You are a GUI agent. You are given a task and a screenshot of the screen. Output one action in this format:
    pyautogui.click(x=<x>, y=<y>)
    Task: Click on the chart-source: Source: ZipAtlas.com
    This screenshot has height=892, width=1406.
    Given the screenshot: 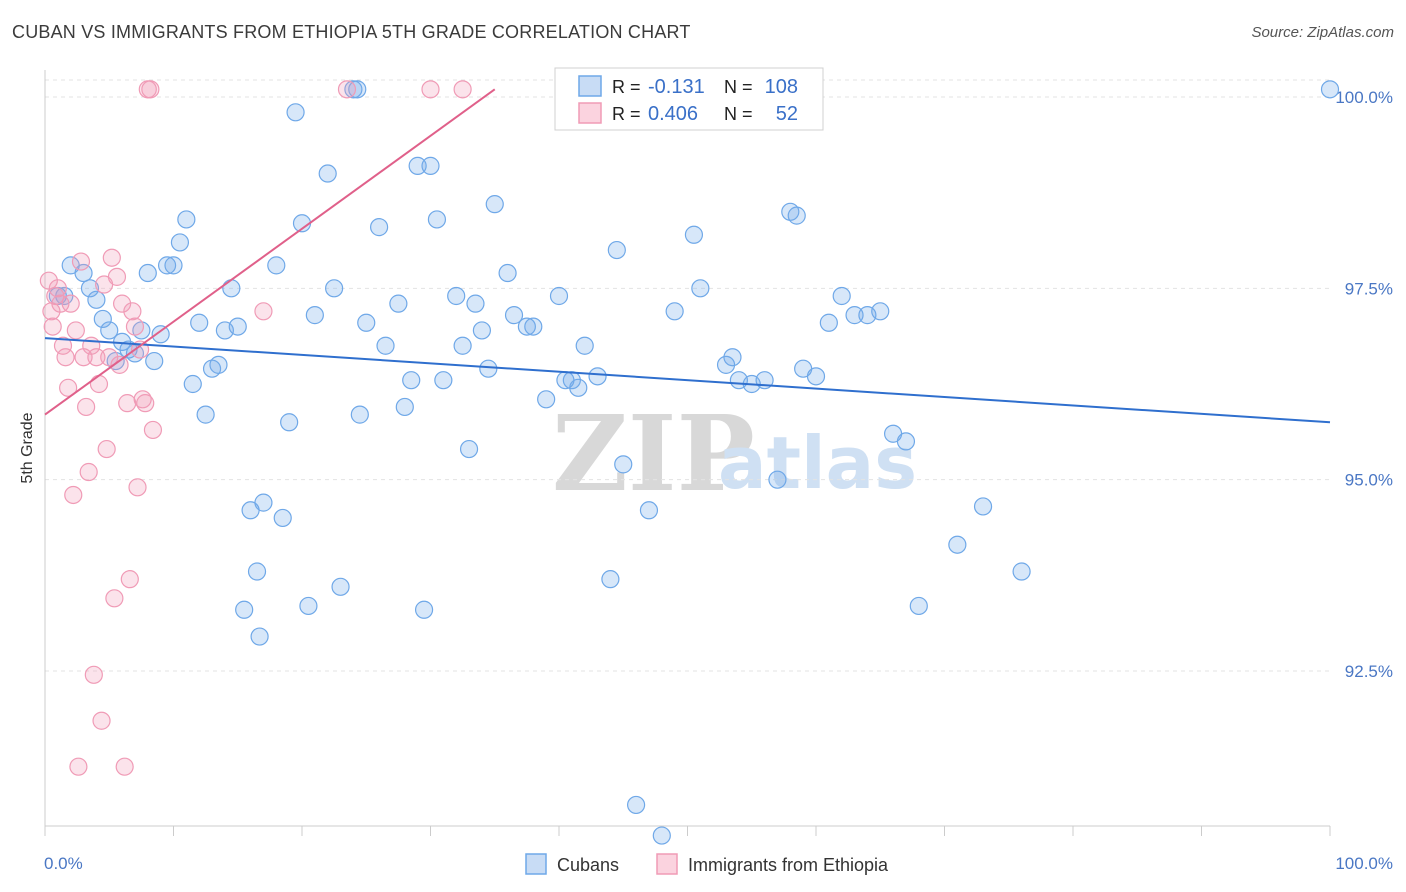 What is the action you would take?
    pyautogui.click(x=1322, y=32)
    